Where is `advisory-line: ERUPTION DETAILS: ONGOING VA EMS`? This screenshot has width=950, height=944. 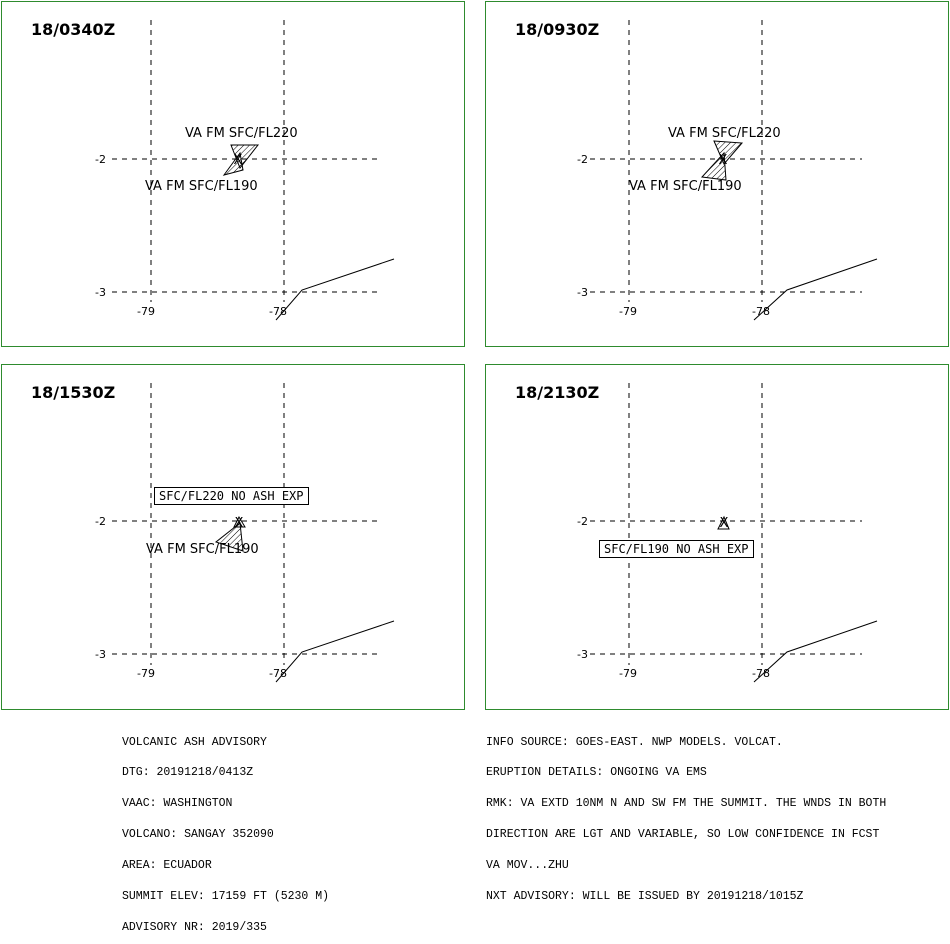 advisory-line: ERUPTION DETAILS: ONGOING VA EMS is located at coordinates (596, 773).